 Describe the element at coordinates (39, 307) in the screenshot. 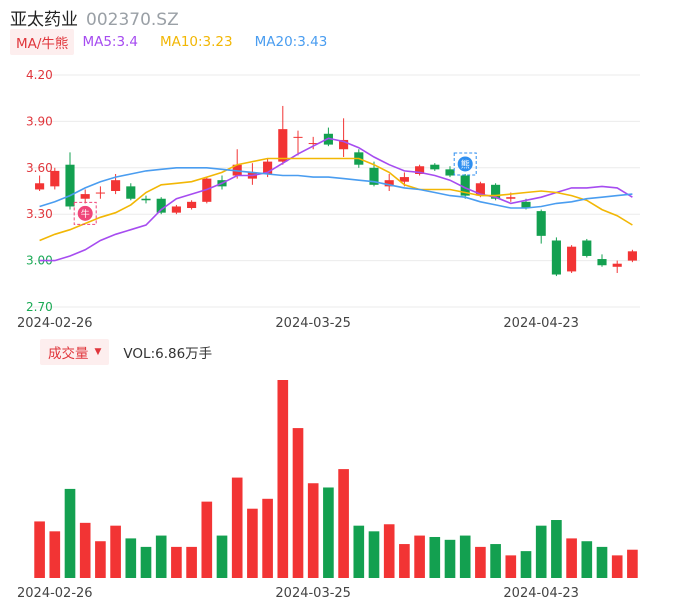

I see `price-tick-label: 2.70` at that location.